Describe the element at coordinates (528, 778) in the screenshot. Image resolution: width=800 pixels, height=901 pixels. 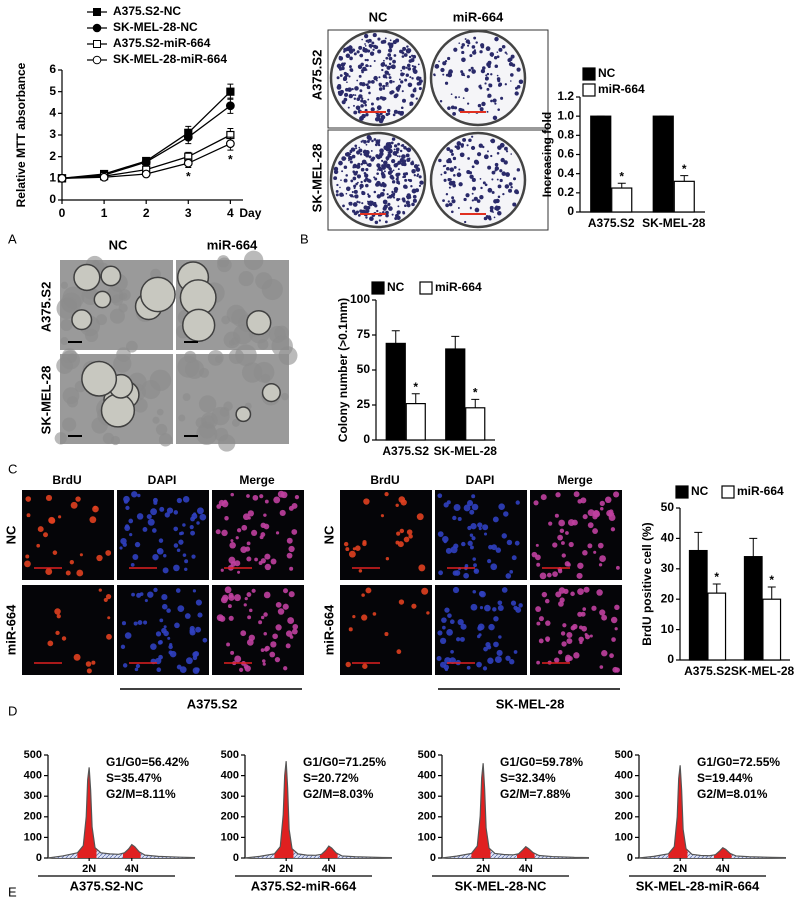
I see `annotation: S=32.34%` at that location.